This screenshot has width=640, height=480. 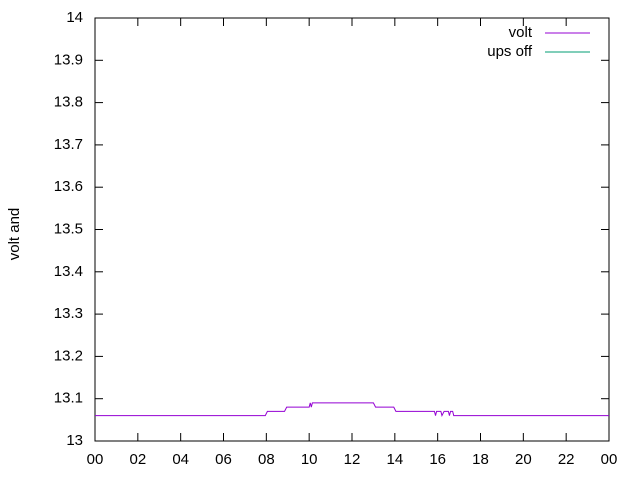 What do you see at coordinates (74, 440) in the screenshot?
I see `y-tick-label: 13` at bounding box center [74, 440].